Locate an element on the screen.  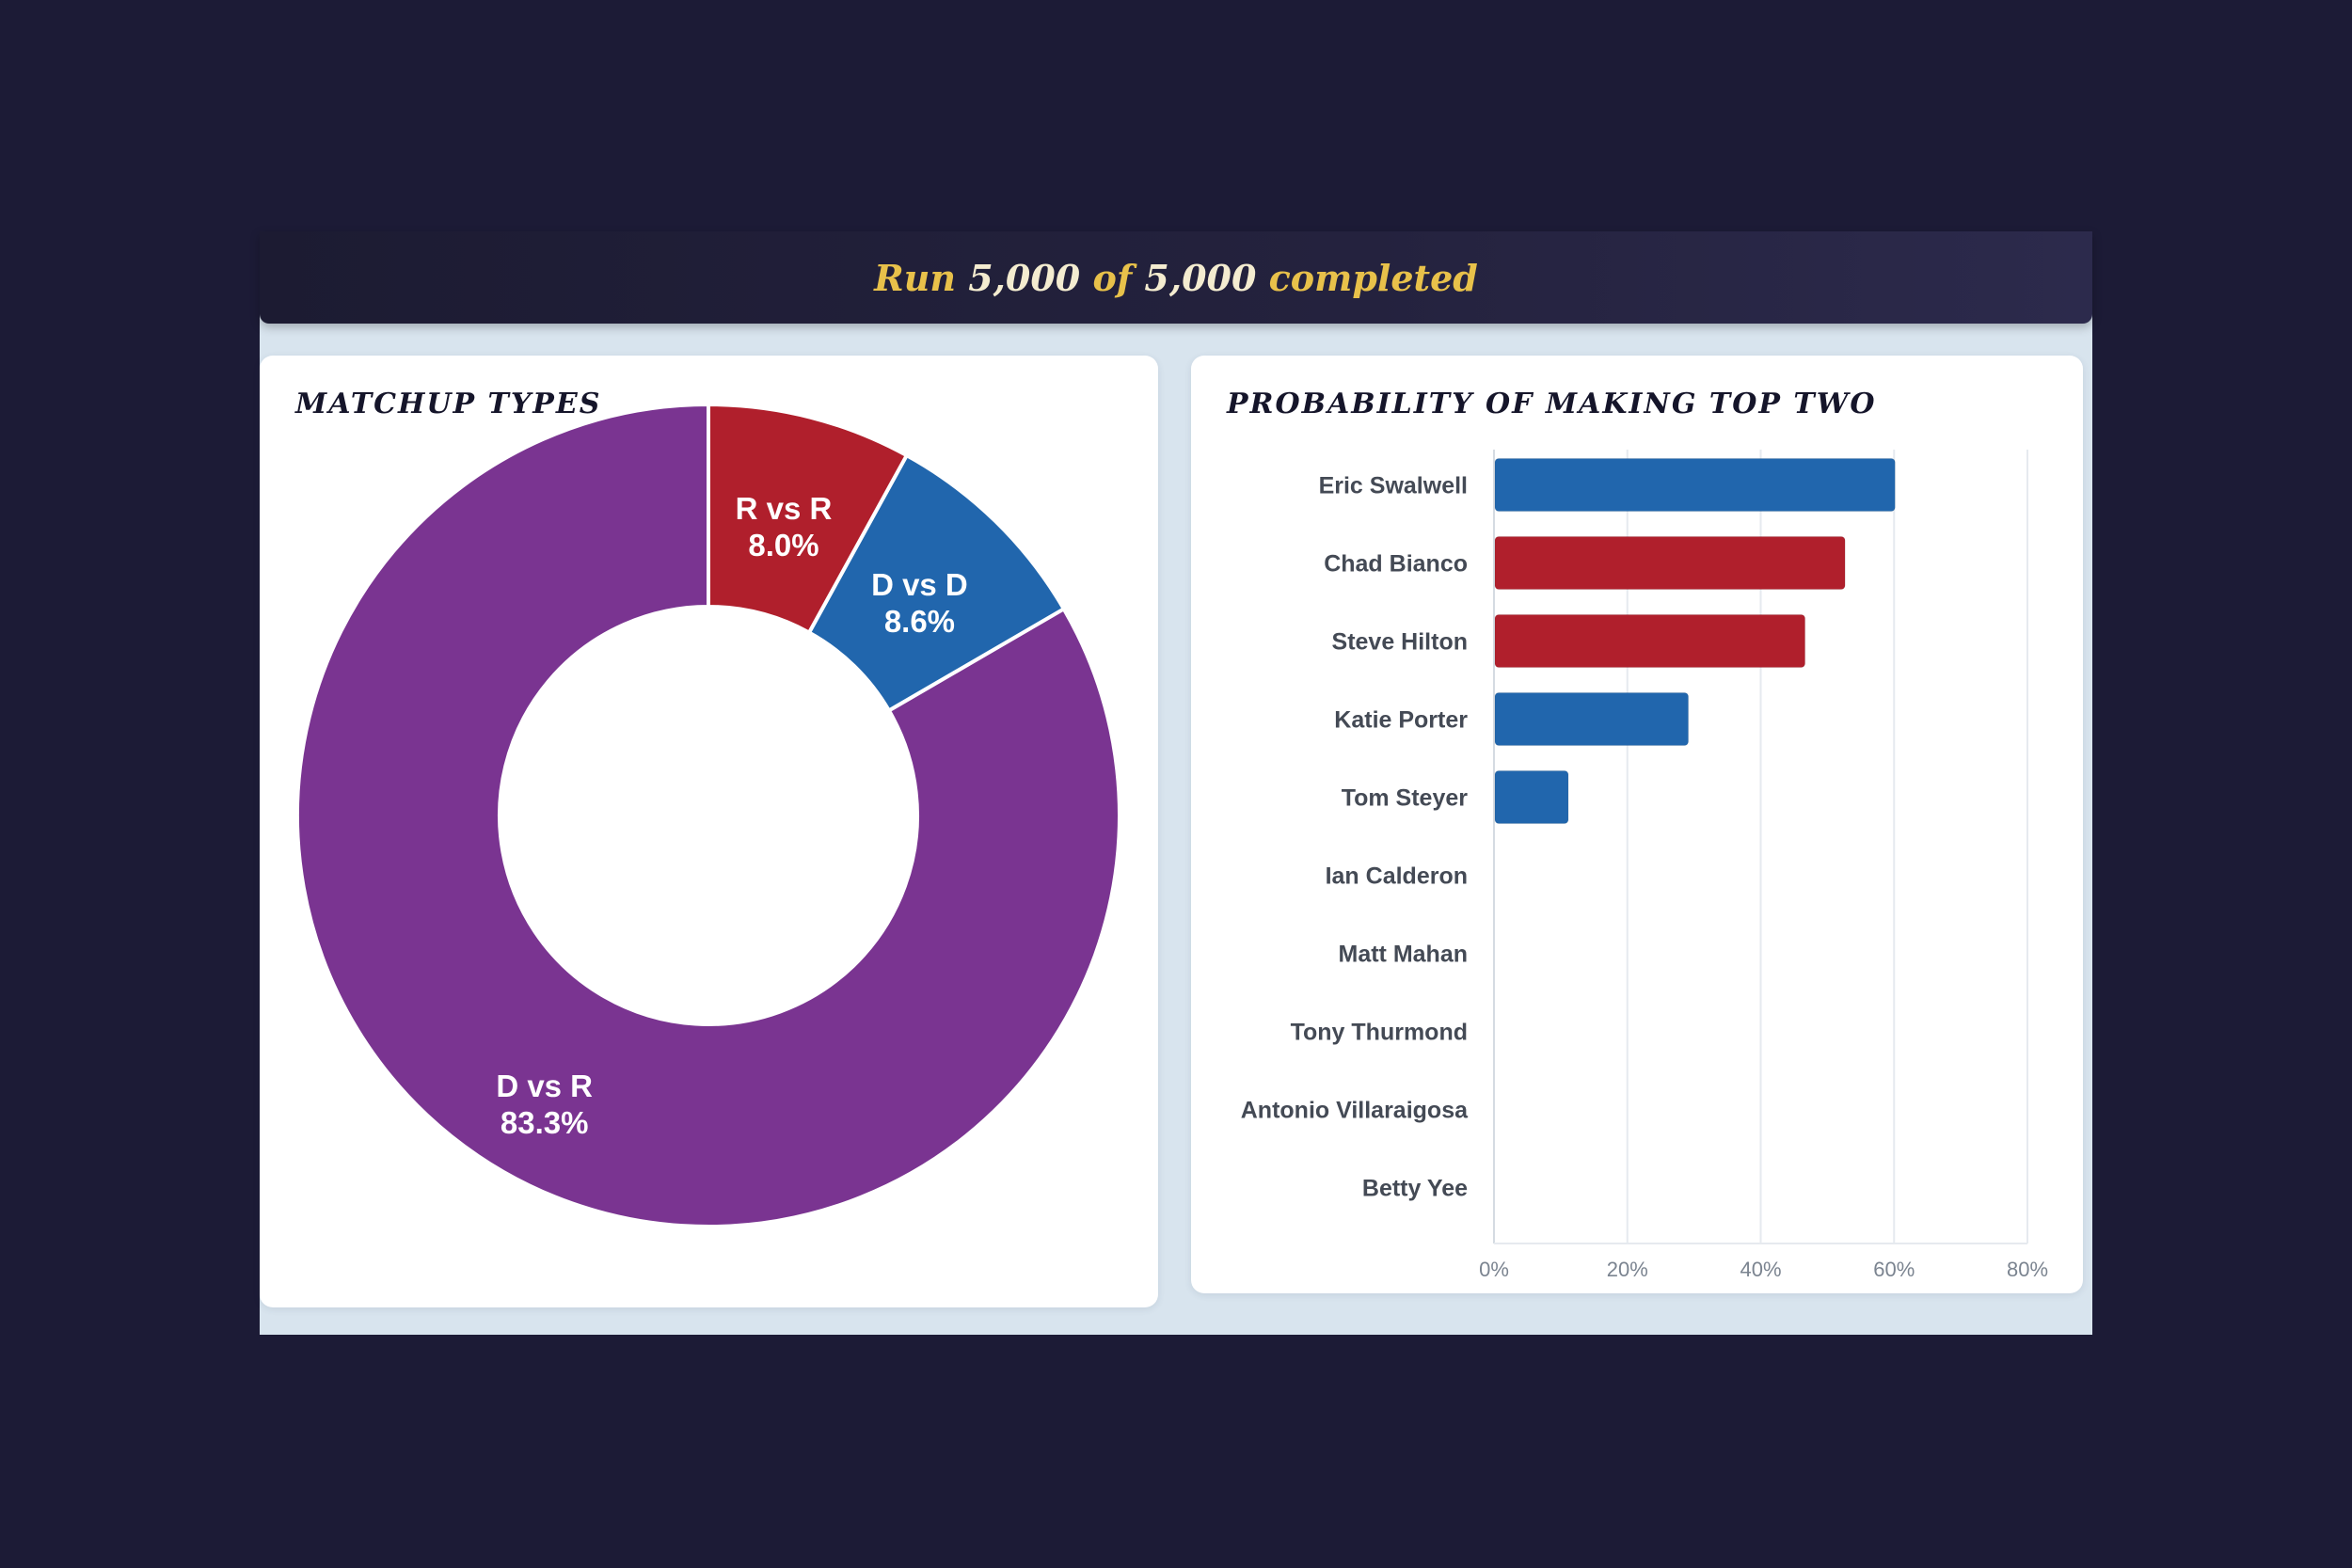
slice-r-vs-r is located at coordinates (808, 519).